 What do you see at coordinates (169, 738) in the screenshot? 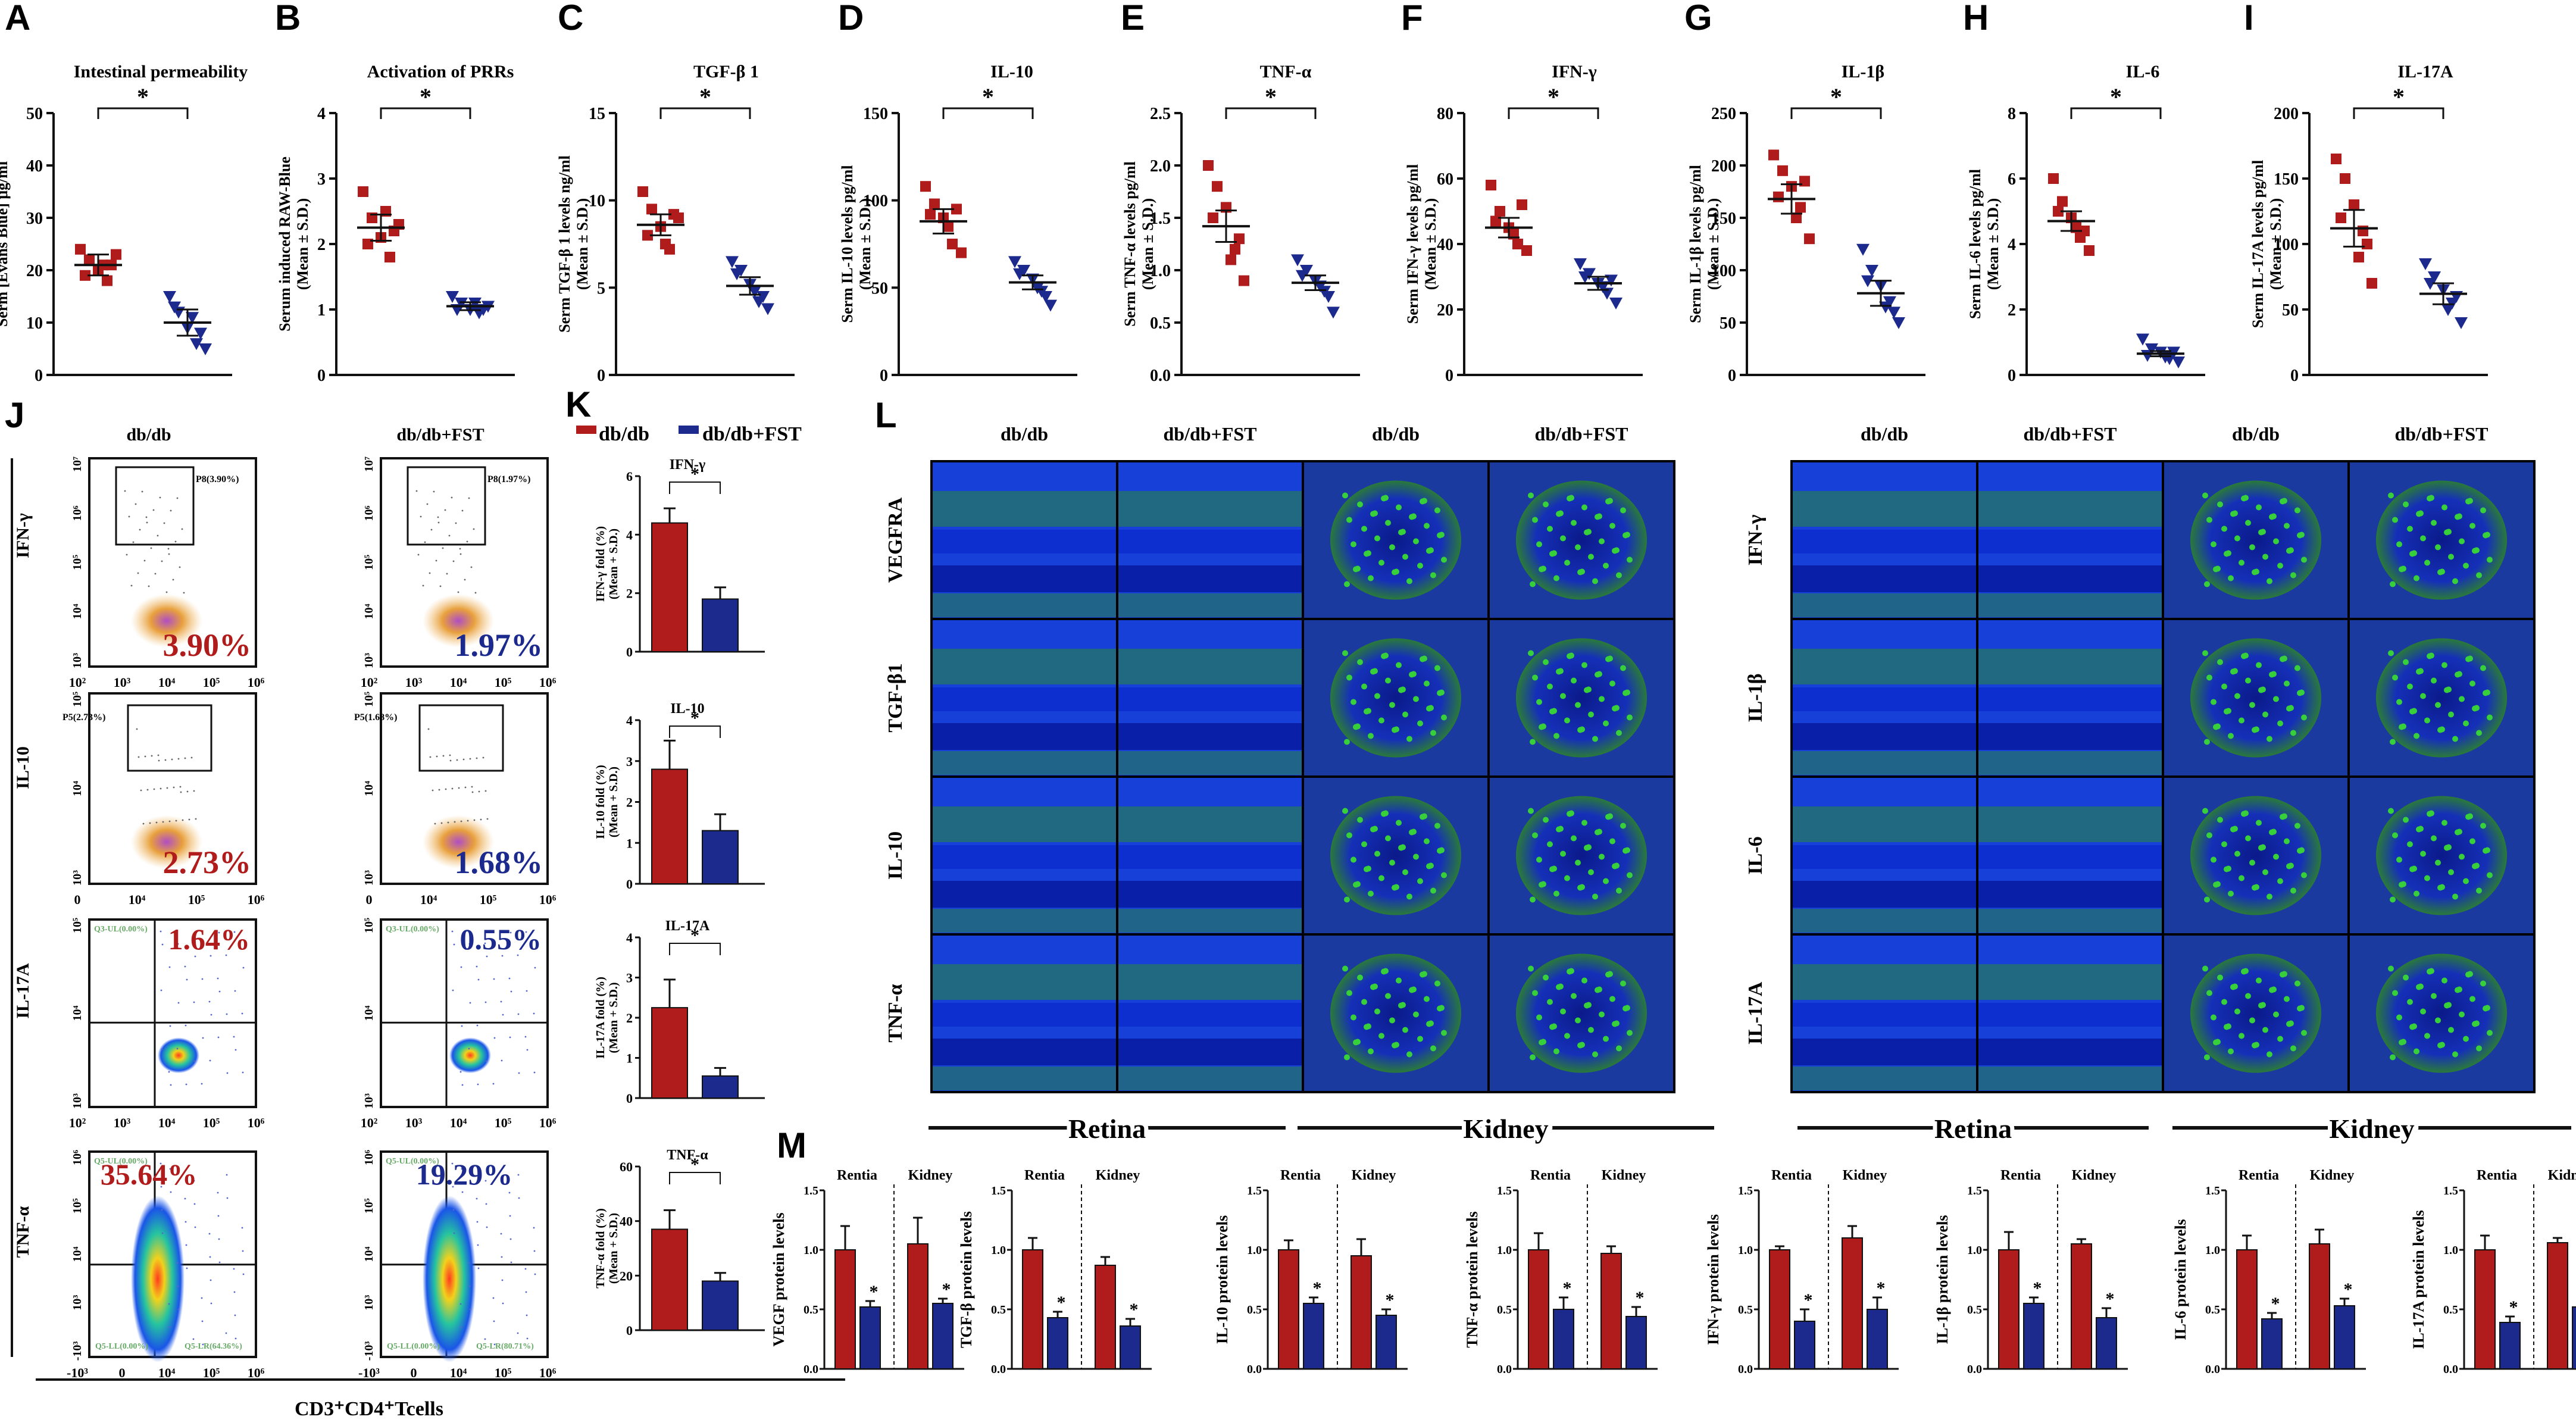
I see `gate-box` at bounding box center [169, 738].